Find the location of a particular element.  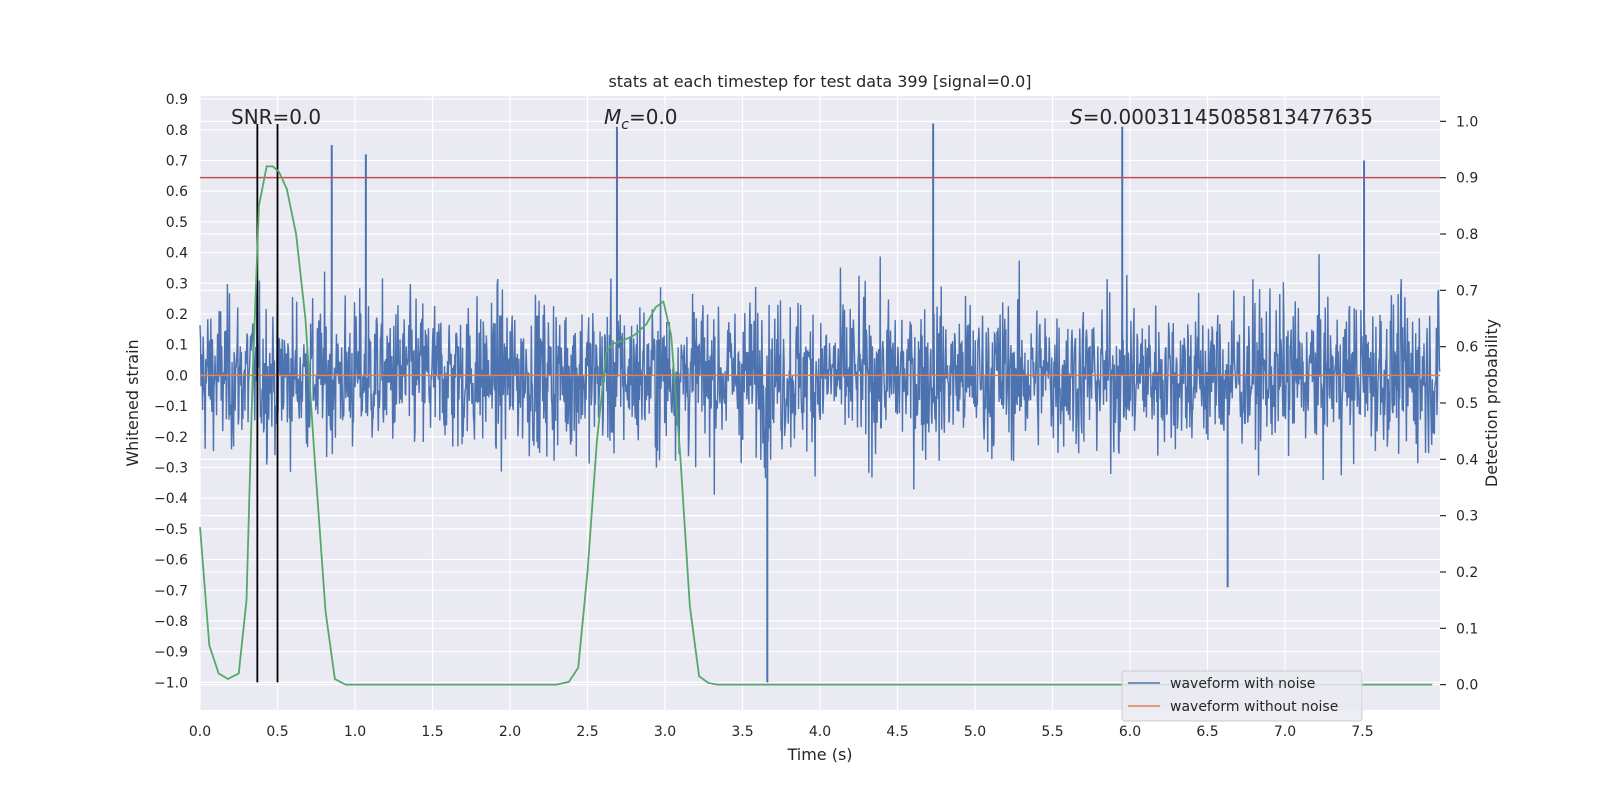

x-tick-label-13: 6.5 is located at coordinates (1207, 732).